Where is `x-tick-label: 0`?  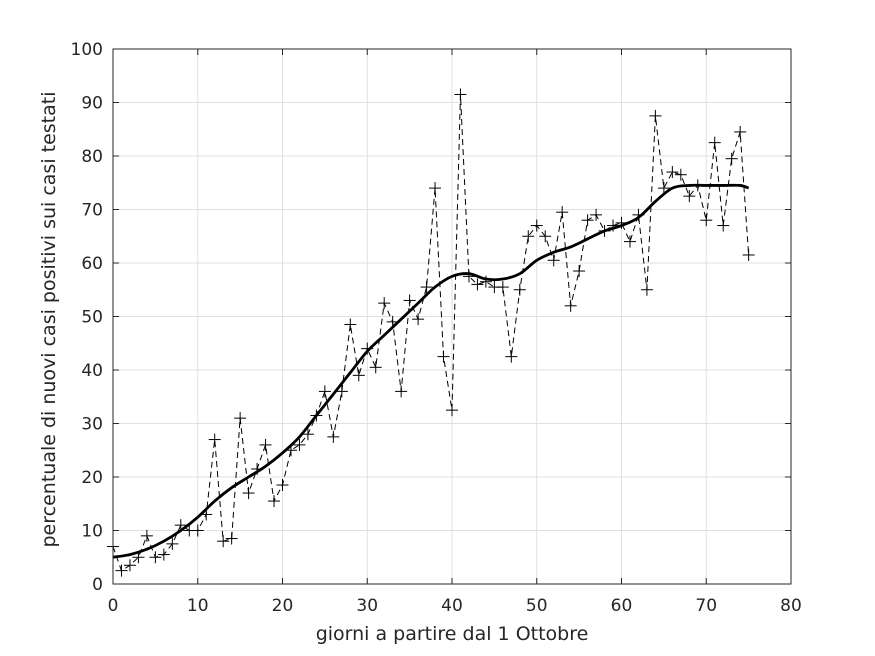
x-tick-label: 0 is located at coordinates (113, 606).